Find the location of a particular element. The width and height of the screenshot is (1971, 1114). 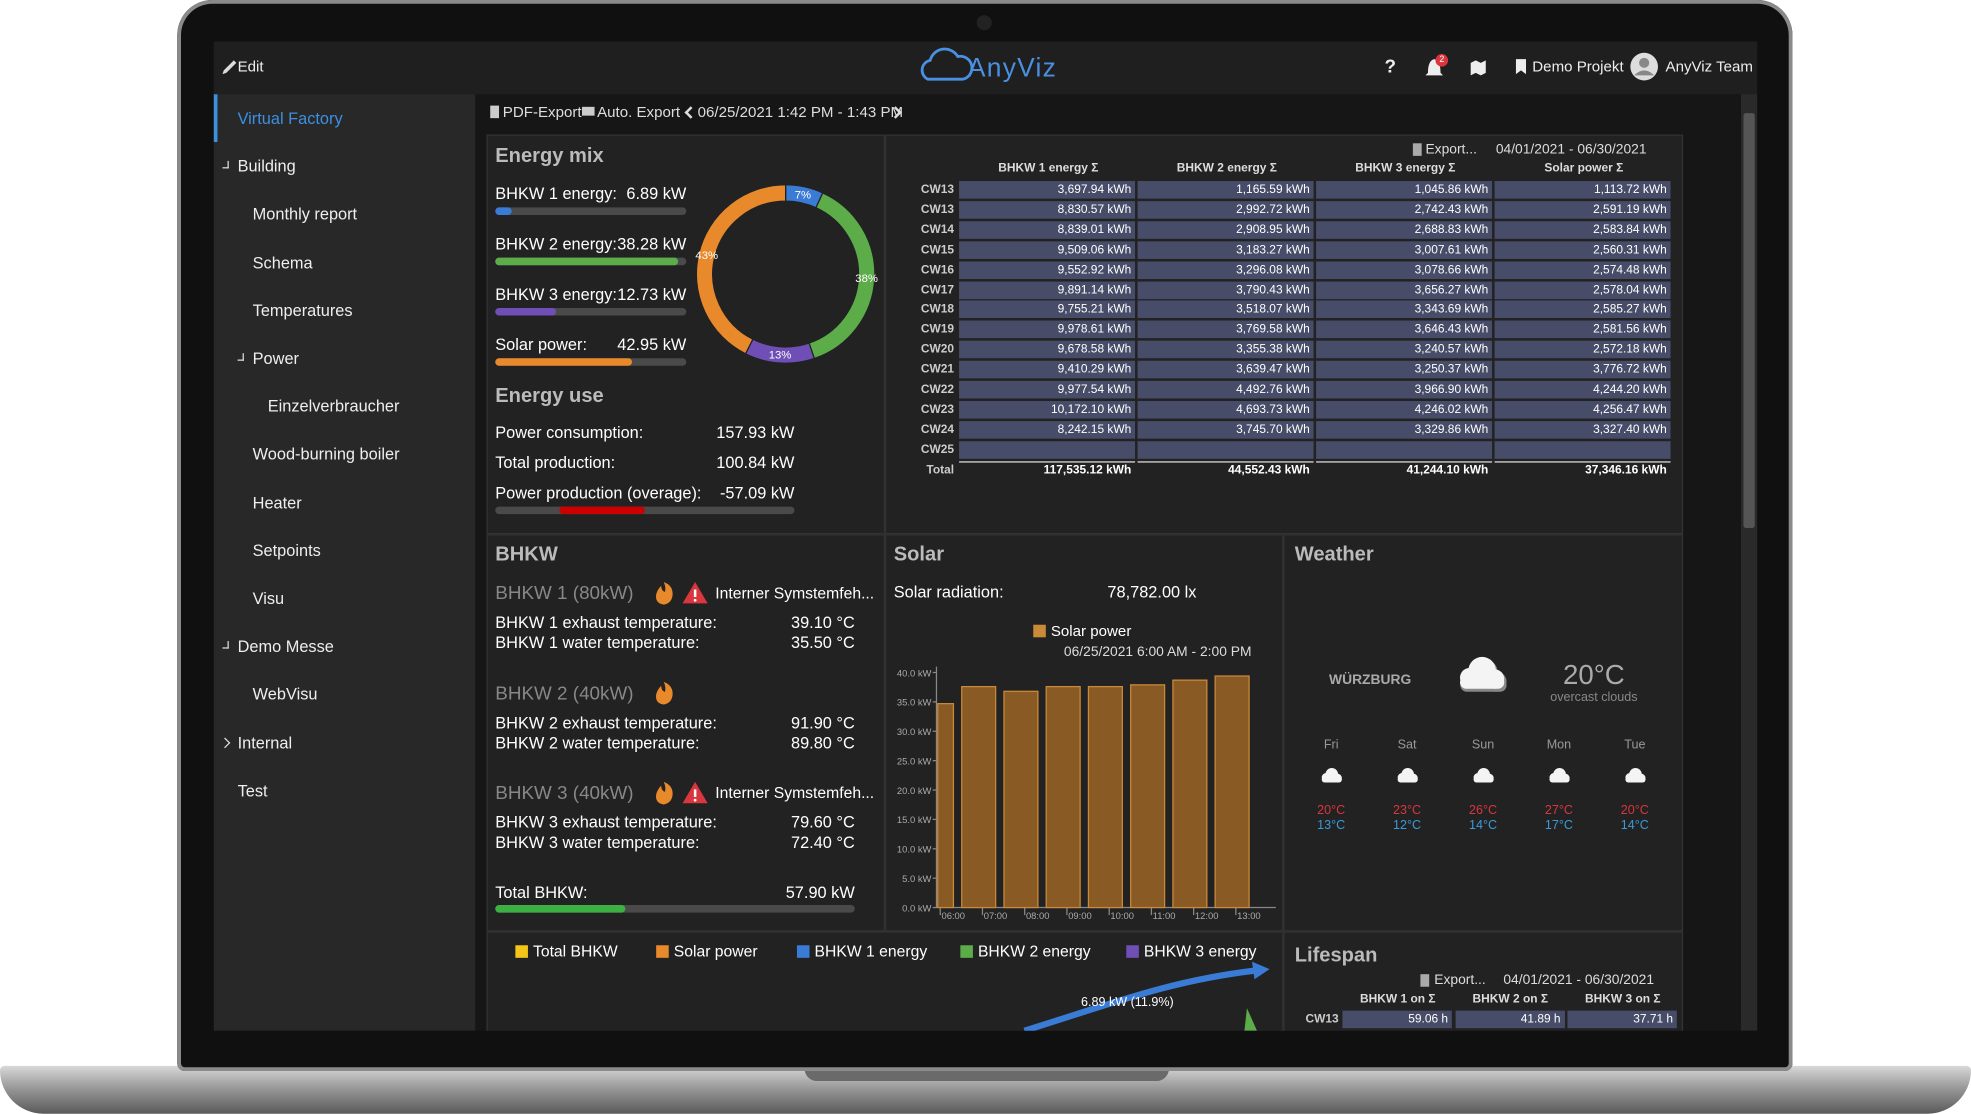

table-value: 3,697.94 kWh is located at coordinates (1094, 189).